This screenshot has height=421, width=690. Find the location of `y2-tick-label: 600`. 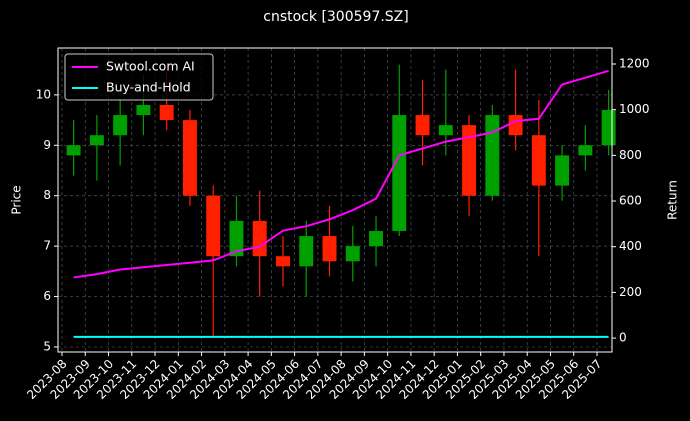

y2-tick-label: 600 is located at coordinates (630, 201).